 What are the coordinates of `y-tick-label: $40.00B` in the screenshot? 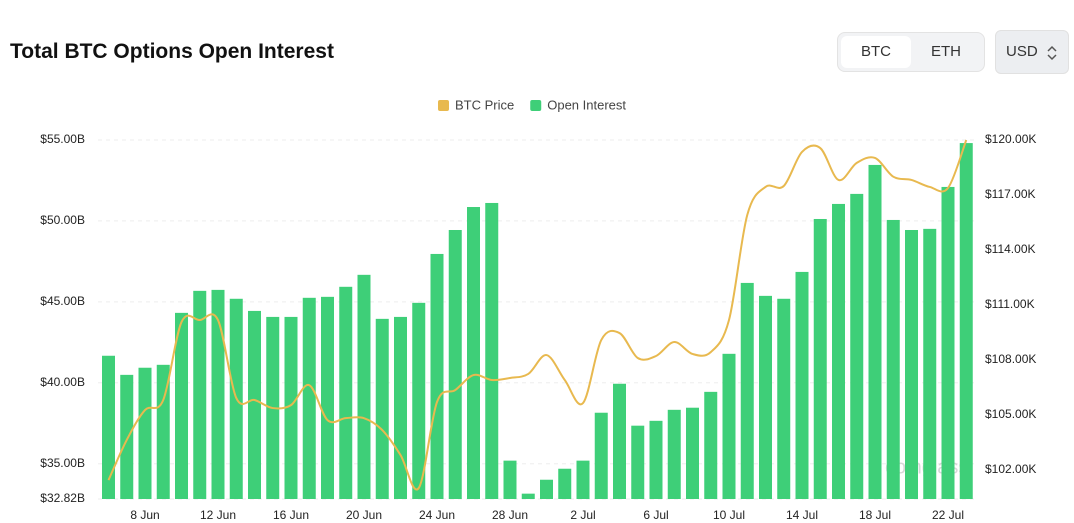 It's located at (62, 382).